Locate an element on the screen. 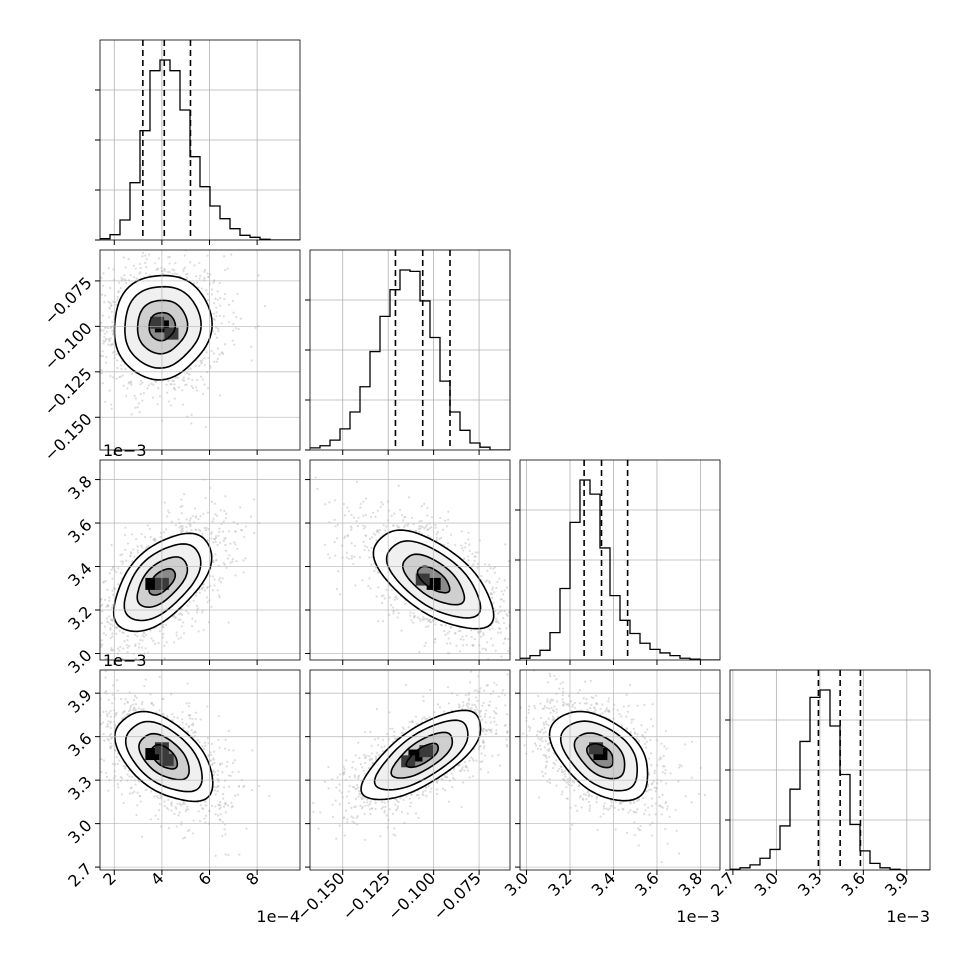  panel-frame is located at coordinates (200, 560).